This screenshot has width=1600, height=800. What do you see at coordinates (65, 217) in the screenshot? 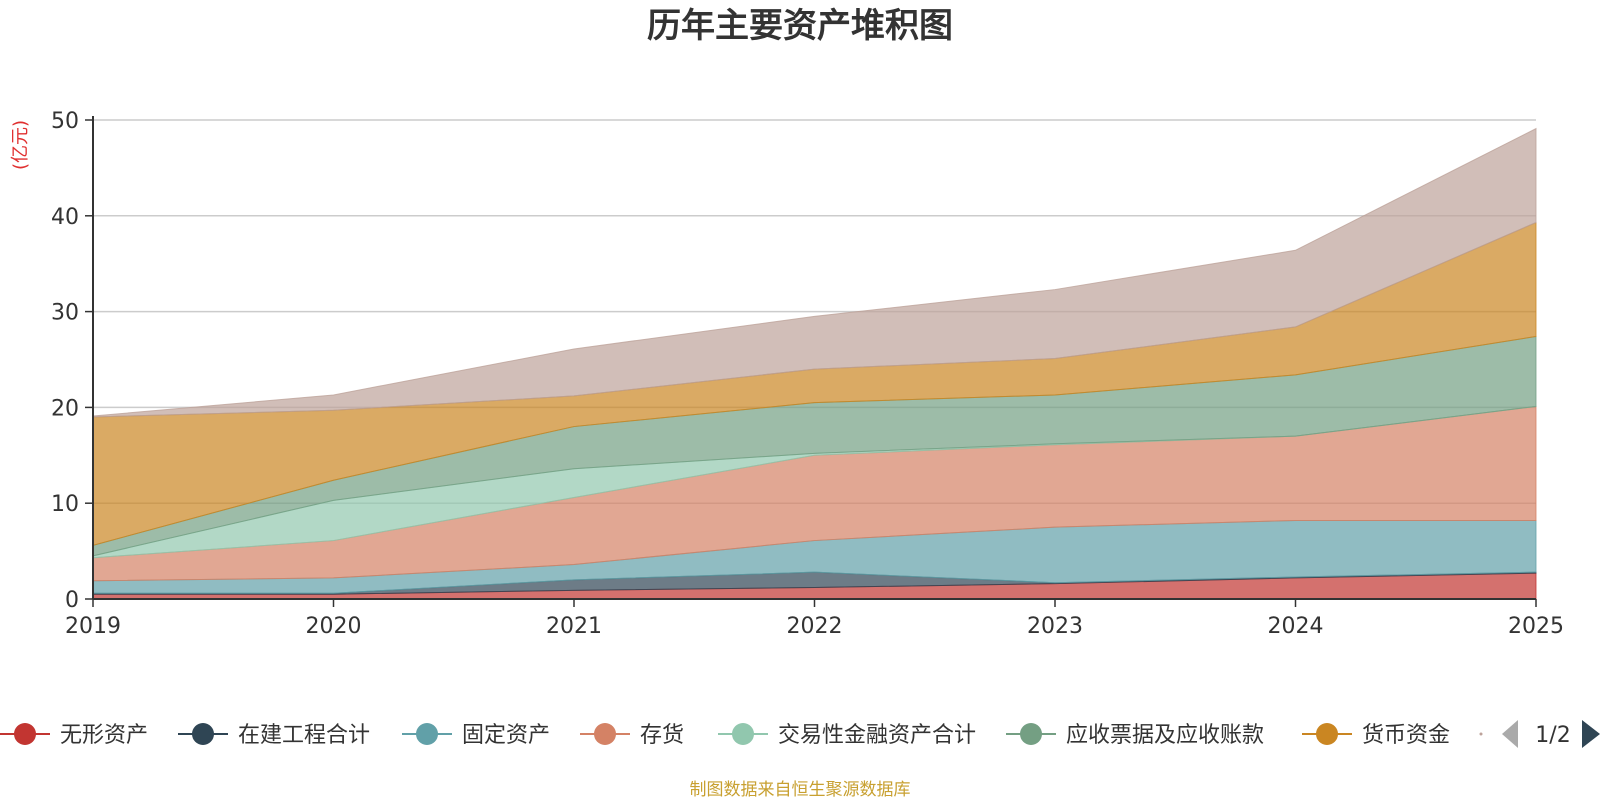
I see `y-tick-label: 40` at bounding box center [65, 217].